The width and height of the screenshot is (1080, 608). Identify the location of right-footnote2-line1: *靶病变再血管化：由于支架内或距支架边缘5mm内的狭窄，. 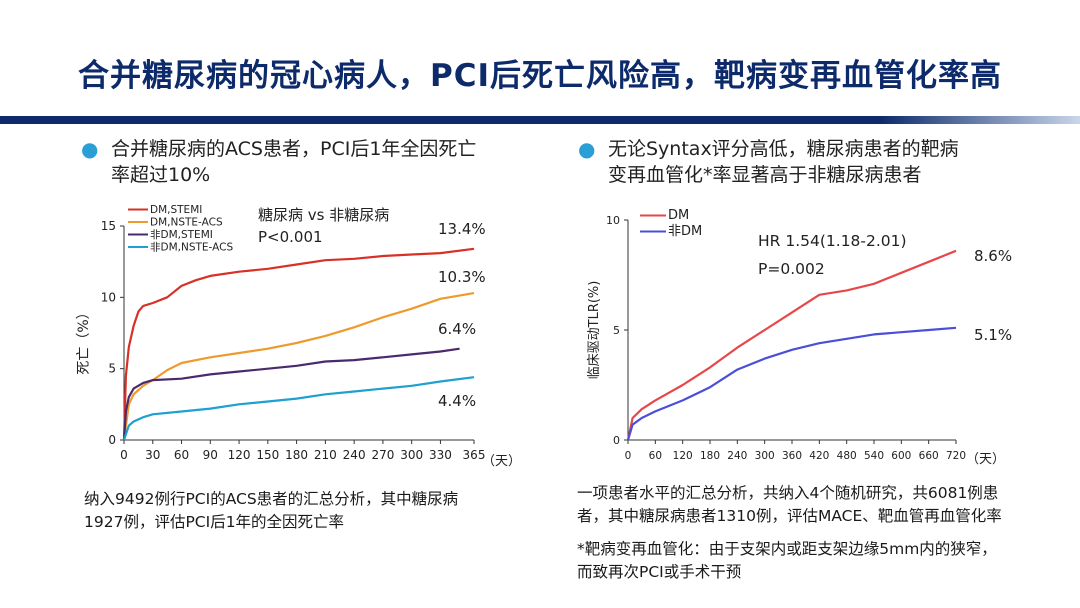
(787, 549).